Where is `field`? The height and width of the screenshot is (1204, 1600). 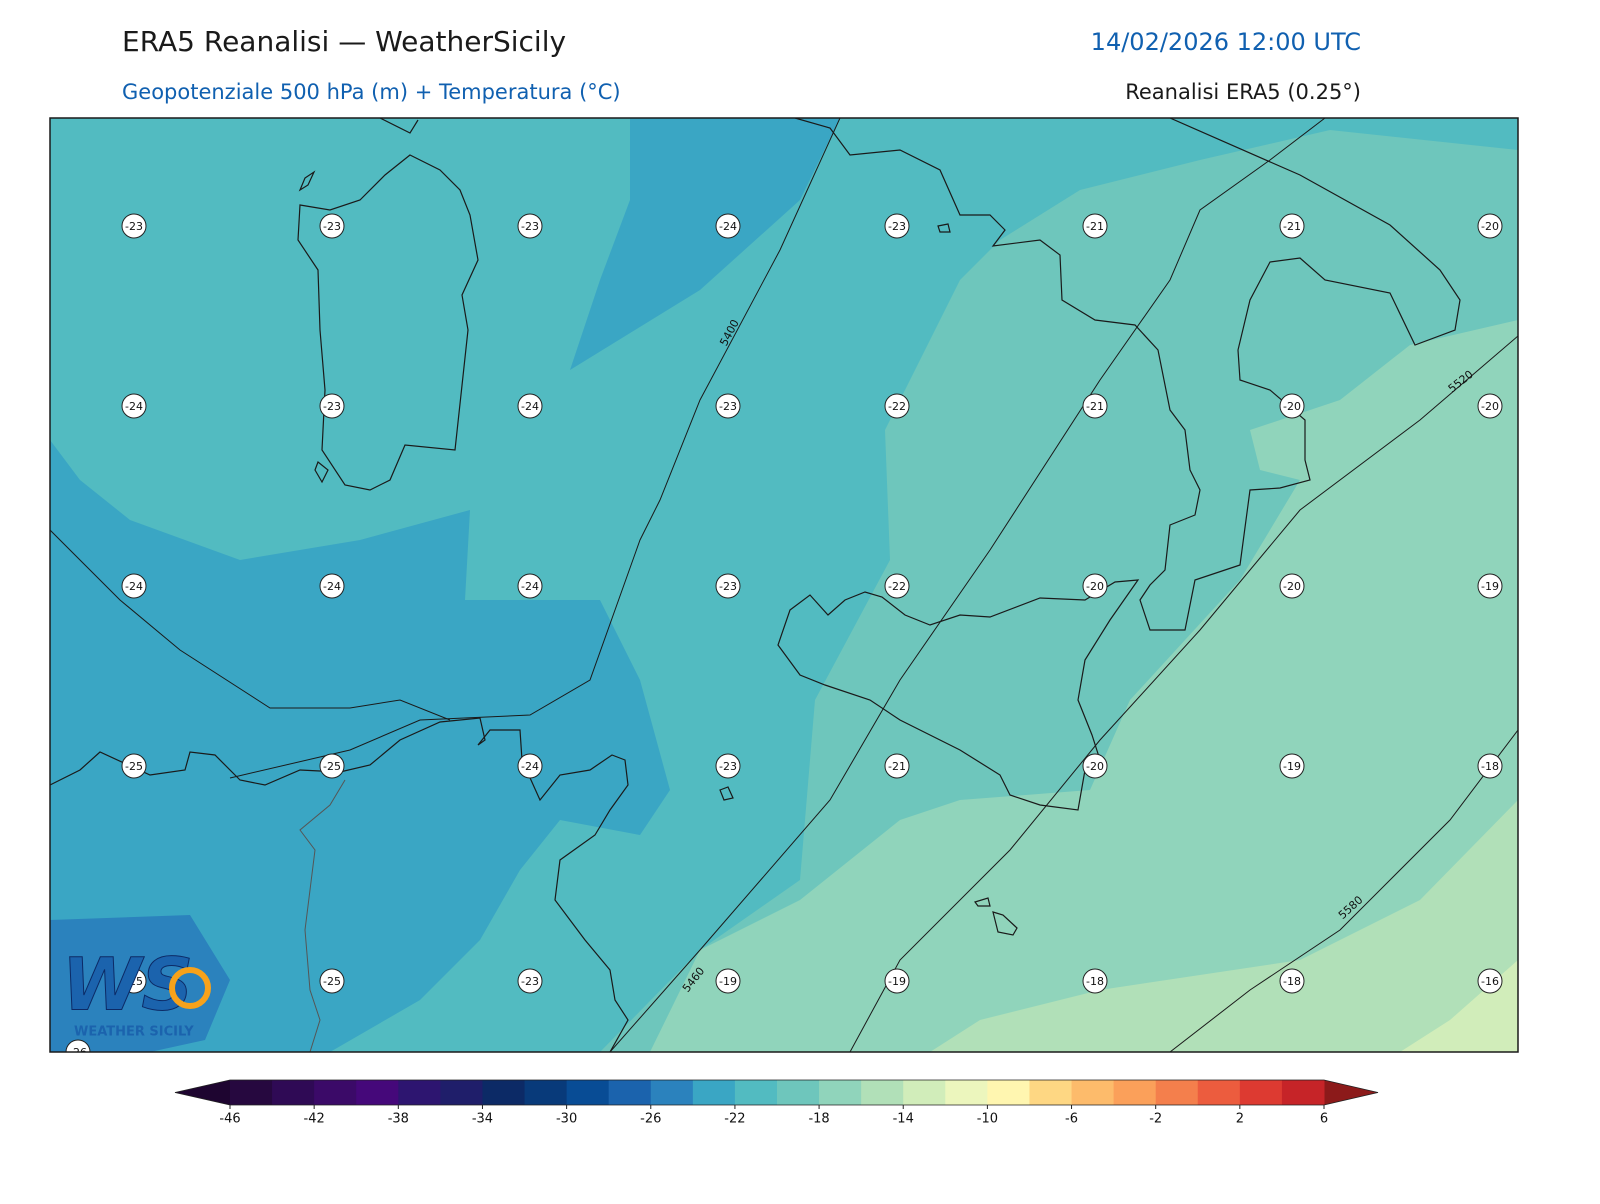
field is located at coordinates (705, 244).